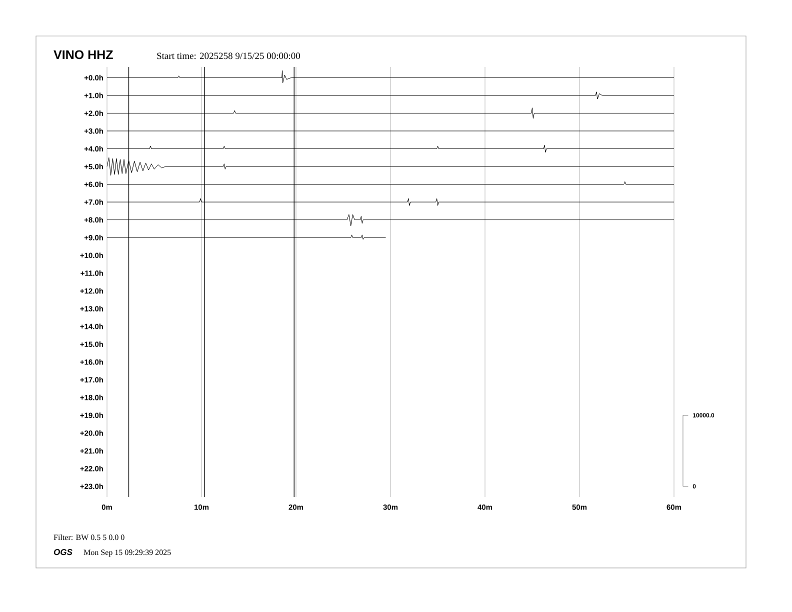 This screenshot has width=792, height=612. Describe the element at coordinates (89, 537) in the screenshot. I see `text: Filter: BW 0.5 5 0.0 0` at that location.